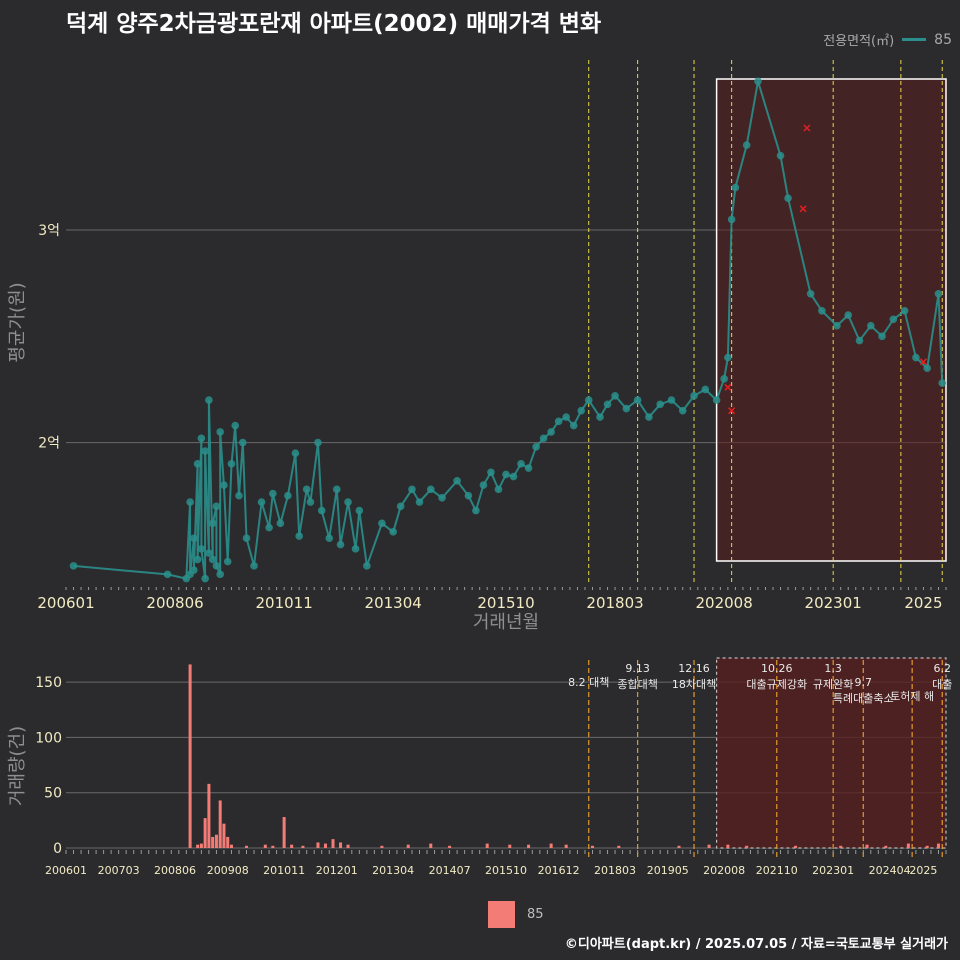 The height and width of the screenshot is (960, 960). What do you see at coordinates (66, 870) in the screenshot?
I see `x-tick-label-bottom: 200601` at bounding box center [66, 870].